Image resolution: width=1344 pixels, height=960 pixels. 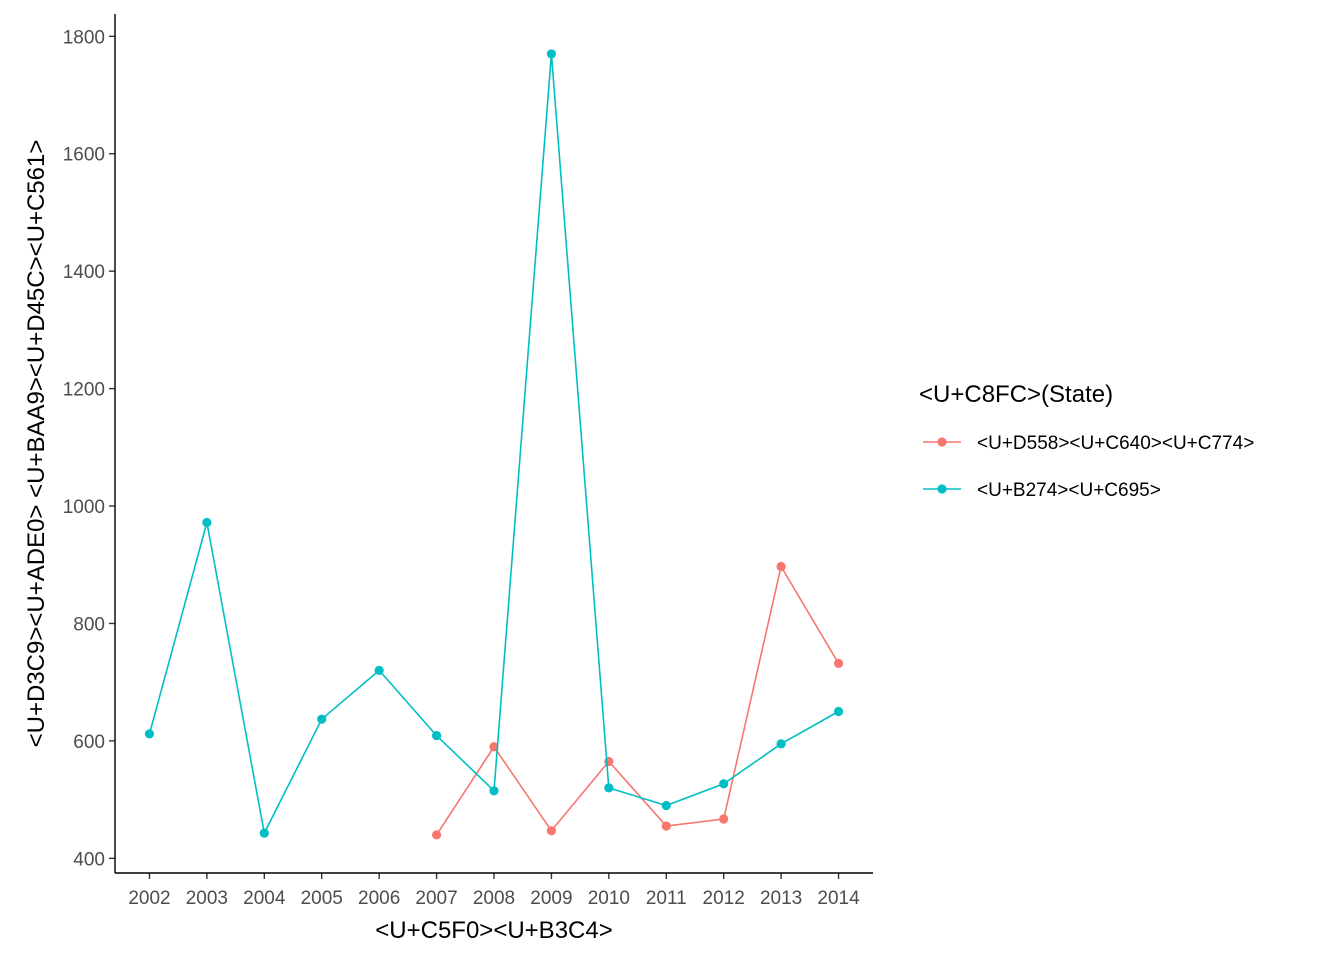 What do you see at coordinates (838, 898) in the screenshot?
I see `x-tick-label: 2014` at bounding box center [838, 898].